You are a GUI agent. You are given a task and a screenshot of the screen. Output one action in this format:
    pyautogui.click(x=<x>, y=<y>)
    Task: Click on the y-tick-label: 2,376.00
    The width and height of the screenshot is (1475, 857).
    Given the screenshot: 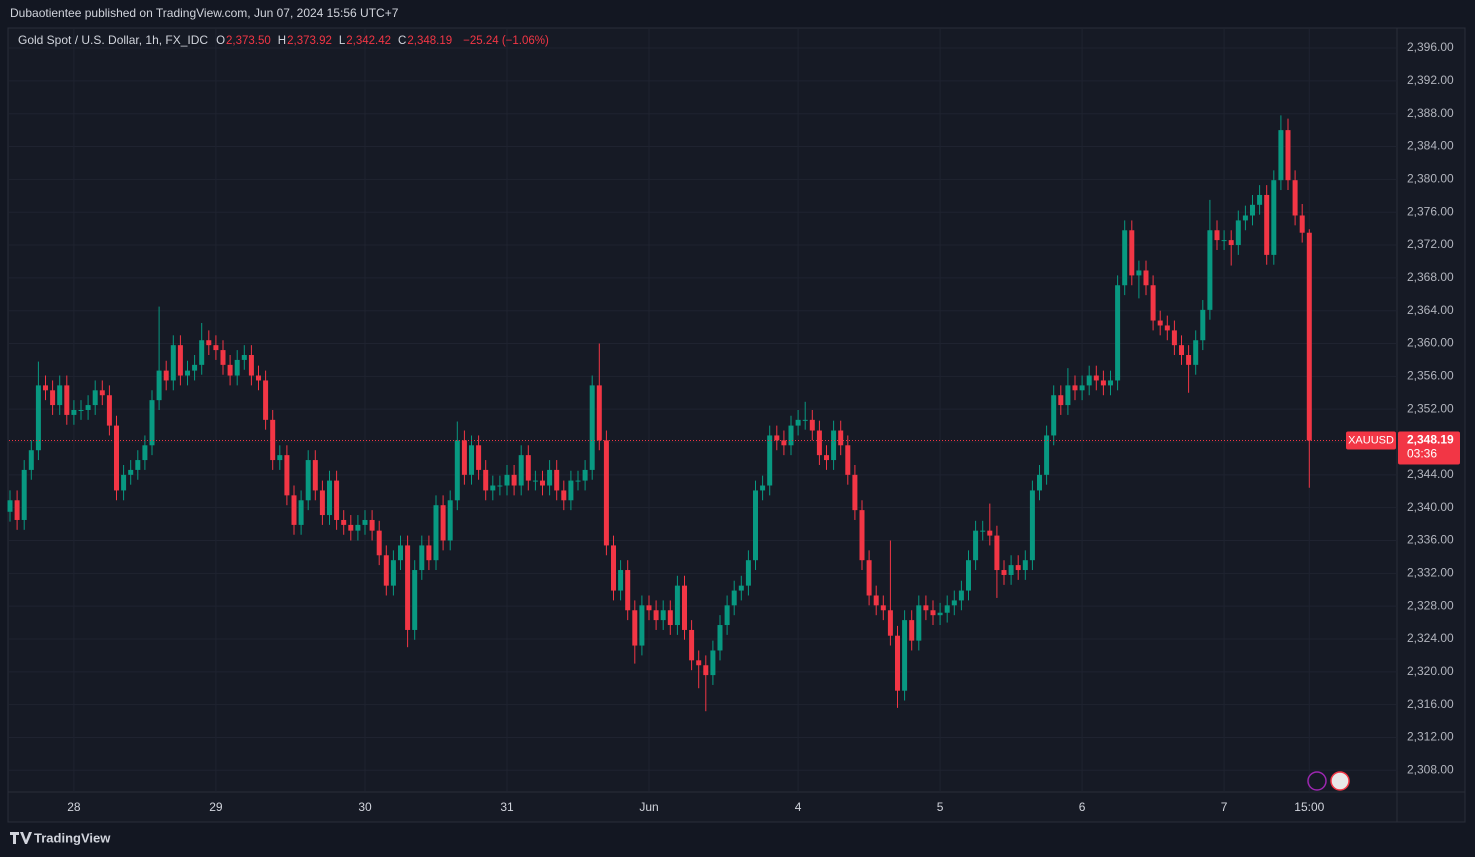 What is the action you would take?
    pyautogui.click(x=1430, y=211)
    